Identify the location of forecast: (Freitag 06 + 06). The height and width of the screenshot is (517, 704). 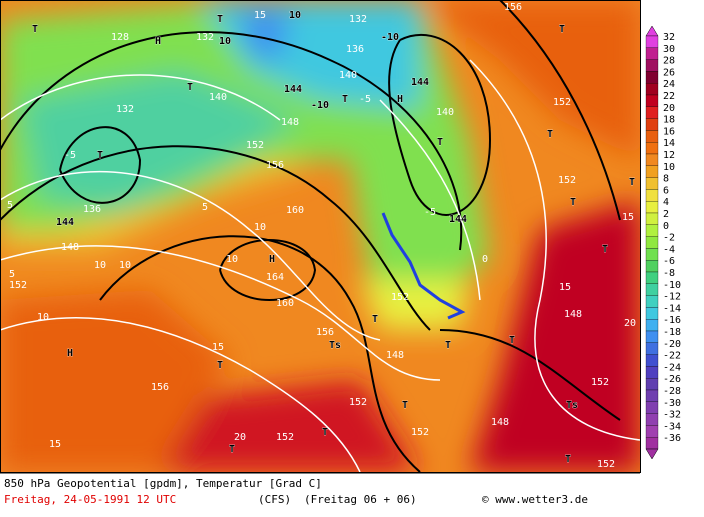
(360, 499).